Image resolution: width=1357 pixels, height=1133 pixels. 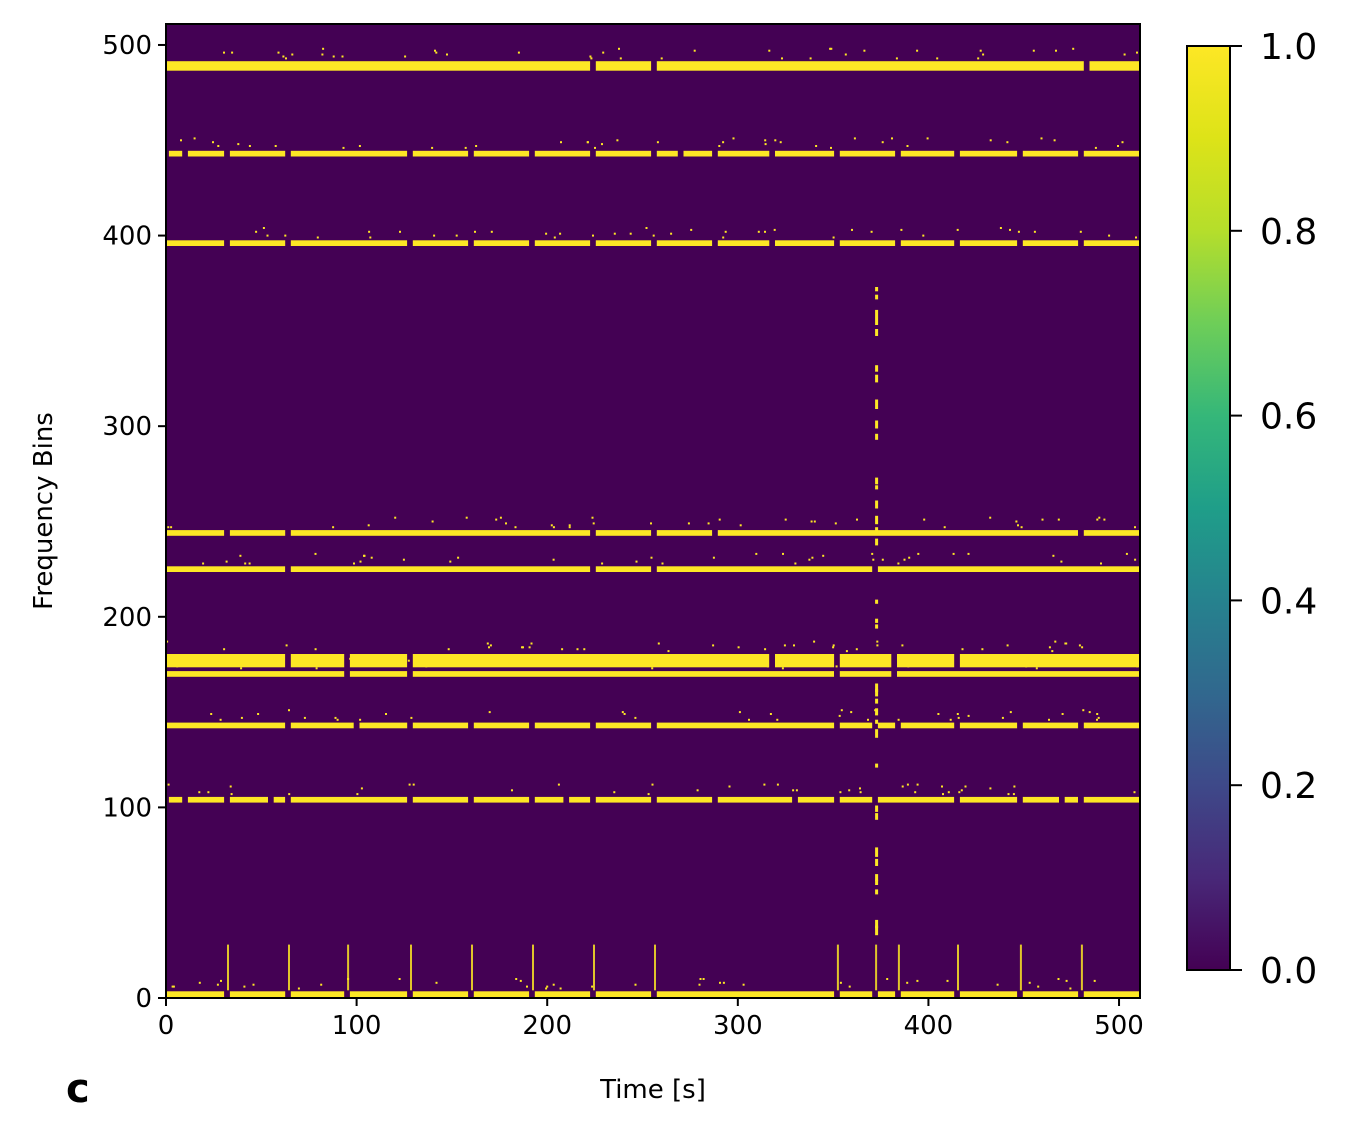 I want to click on x-tick-label-100: 100, so click(x=357, y=1026).